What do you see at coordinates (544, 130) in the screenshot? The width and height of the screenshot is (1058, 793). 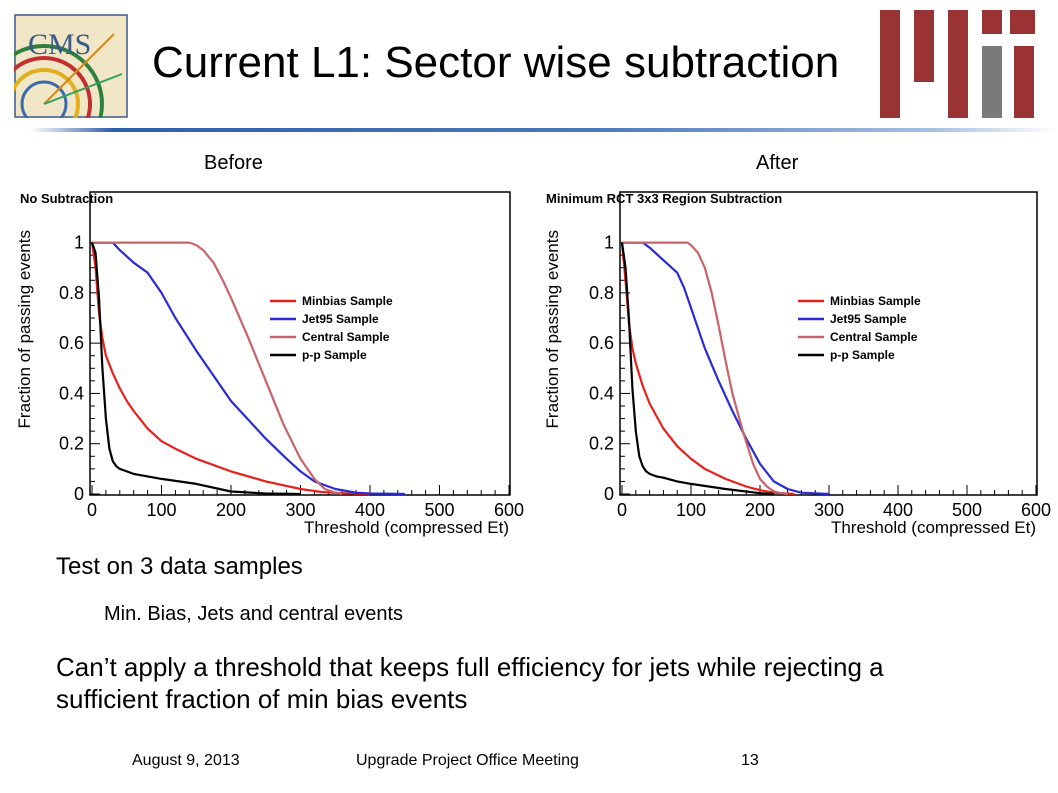 I see `title-divider` at bounding box center [544, 130].